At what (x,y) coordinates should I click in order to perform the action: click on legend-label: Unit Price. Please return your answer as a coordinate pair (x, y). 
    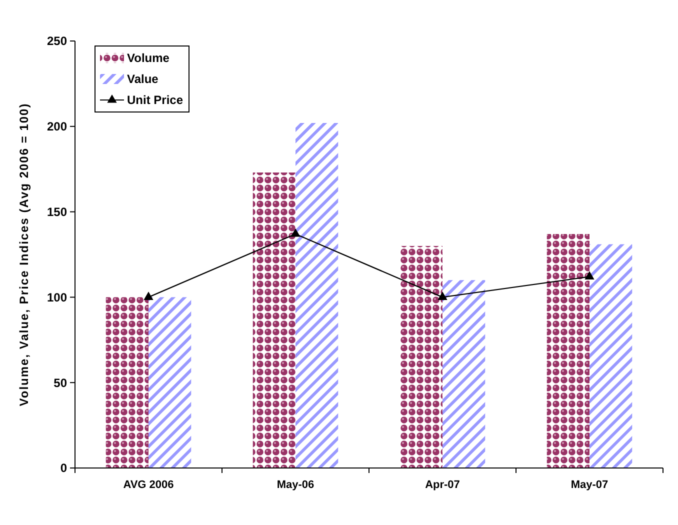
    Looking at the image, I should click on (155, 100).